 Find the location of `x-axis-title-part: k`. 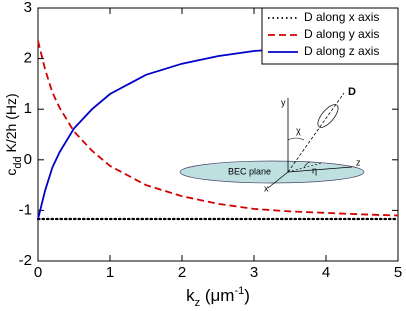

x-axis-title-part: k is located at coordinates (190, 295).